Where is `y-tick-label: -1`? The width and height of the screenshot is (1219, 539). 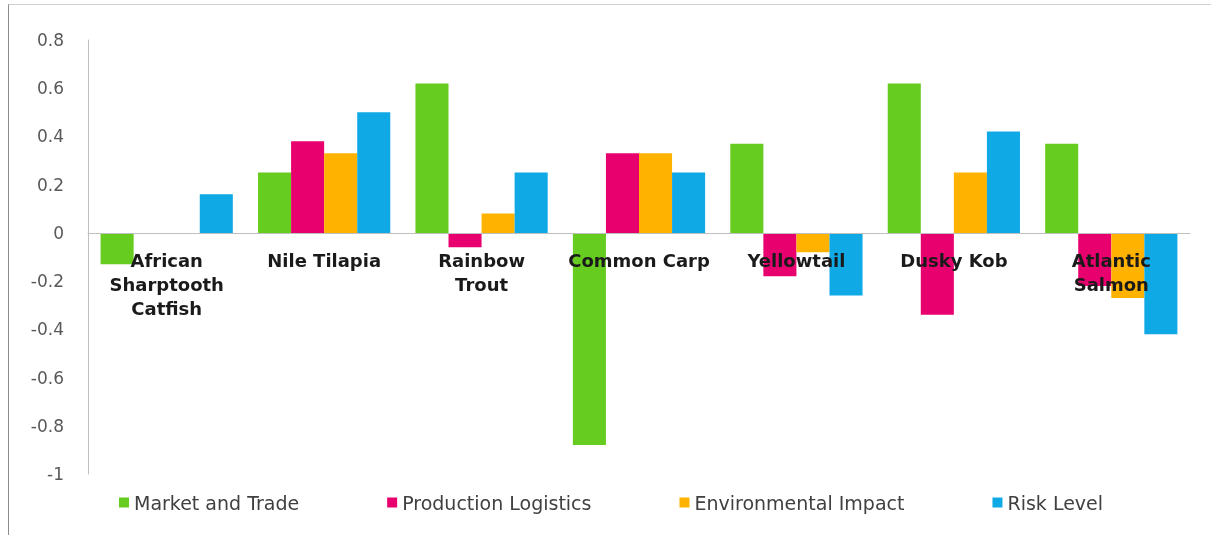
y-tick-label: -1 is located at coordinates (55, 474).